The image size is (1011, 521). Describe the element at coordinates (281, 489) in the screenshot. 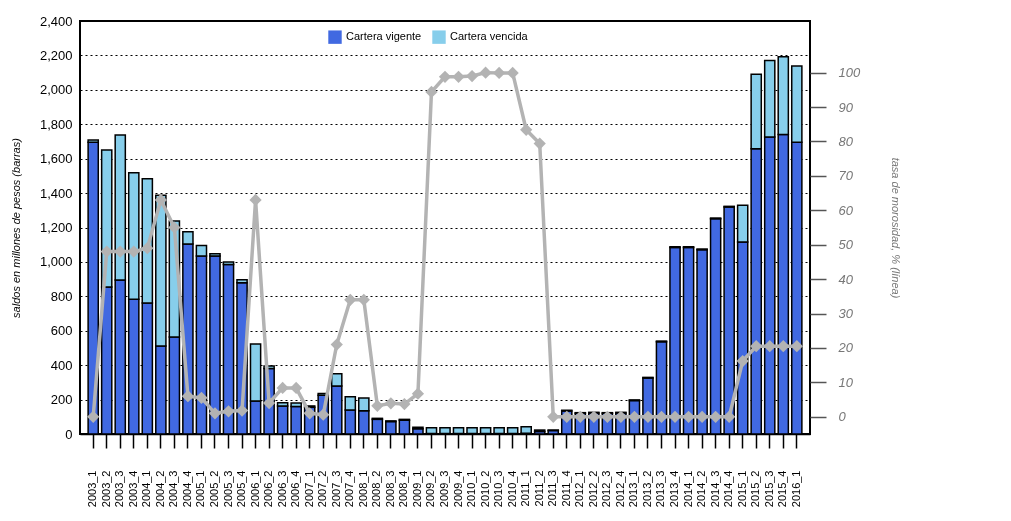

I see `x-tick-label: 2006_3` at that location.